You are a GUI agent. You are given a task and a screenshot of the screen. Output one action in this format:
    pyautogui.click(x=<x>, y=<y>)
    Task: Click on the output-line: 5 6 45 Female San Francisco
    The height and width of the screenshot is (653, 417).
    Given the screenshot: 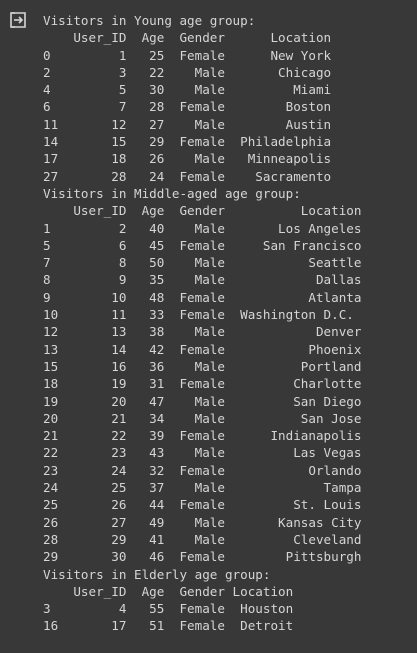 What is the action you would take?
    pyautogui.click(x=202, y=245)
    